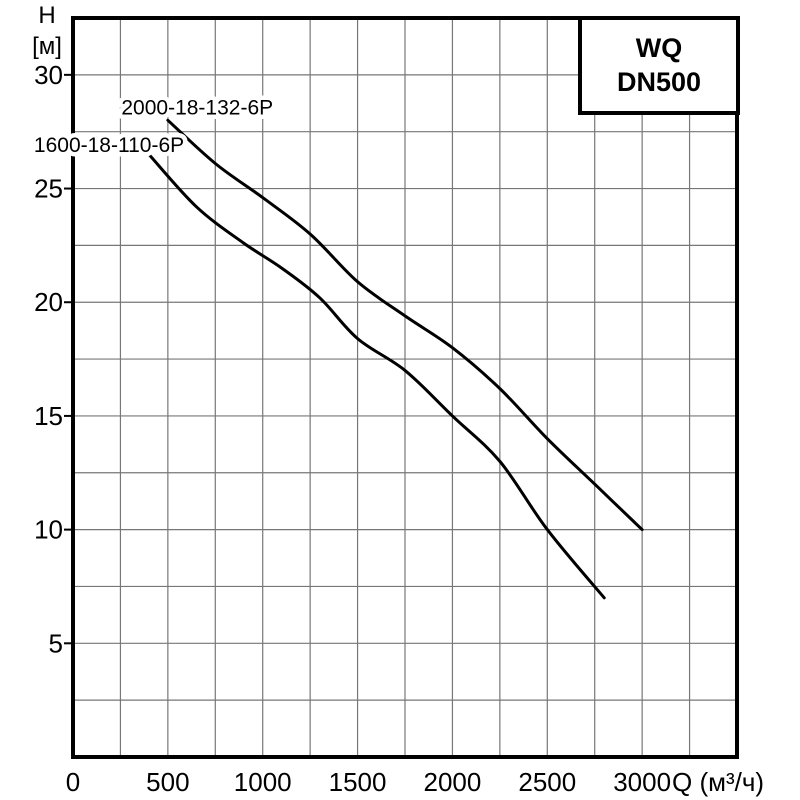  What do you see at coordinates (48, 302) in the screenshot?
I see `y-tick-label: 20` at bounding box center [48, 302].